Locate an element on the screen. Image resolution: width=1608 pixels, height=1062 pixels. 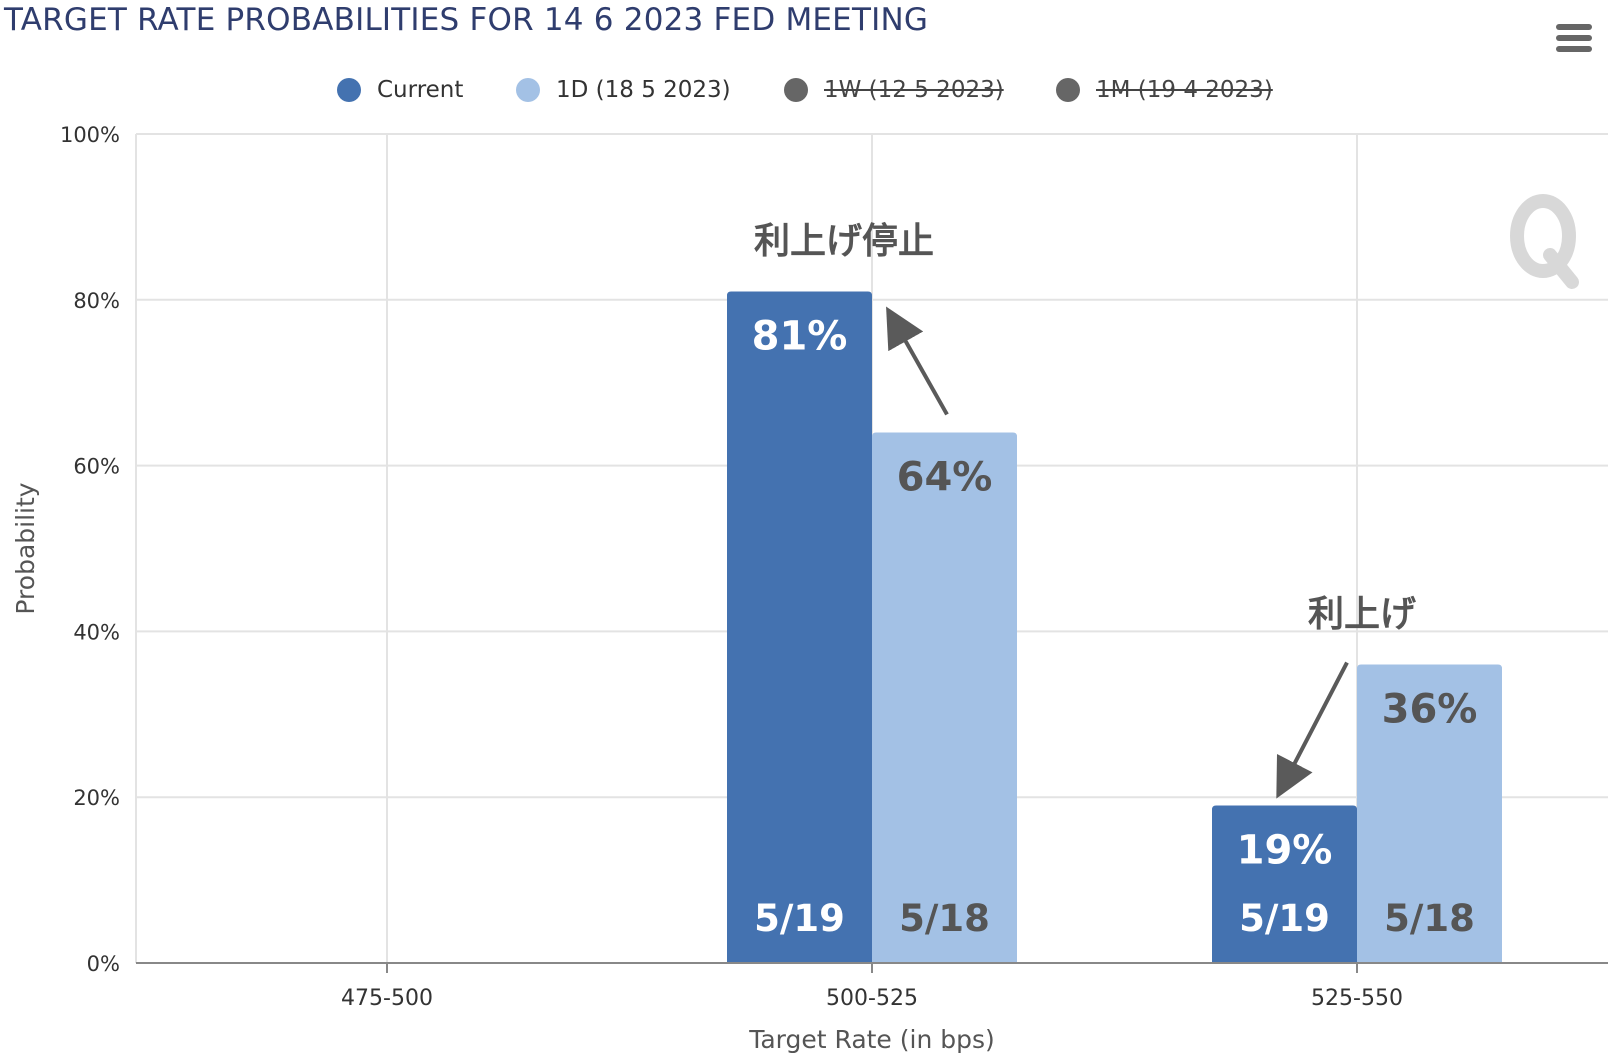
y-tick-label: 20% is located at coordinates (96, 798).